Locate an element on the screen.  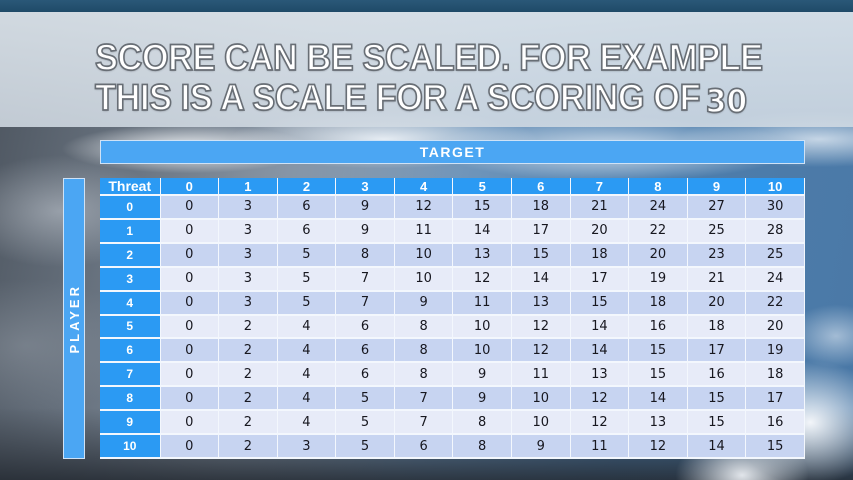
column-header: 3 is located at coordinates (365, 187).